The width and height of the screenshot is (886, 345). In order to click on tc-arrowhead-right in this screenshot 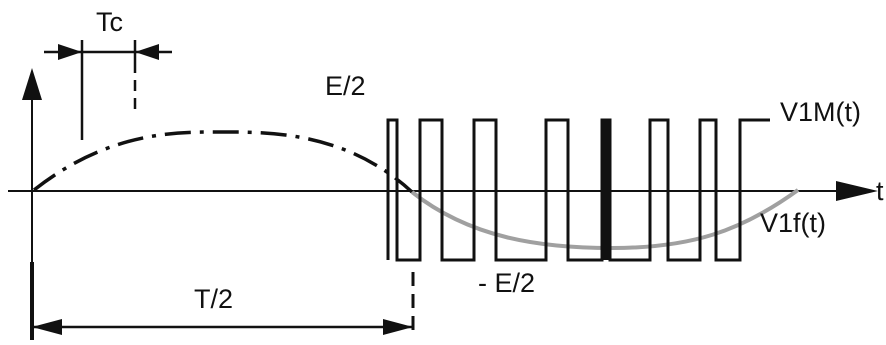, I will do `click(147, 52)`.